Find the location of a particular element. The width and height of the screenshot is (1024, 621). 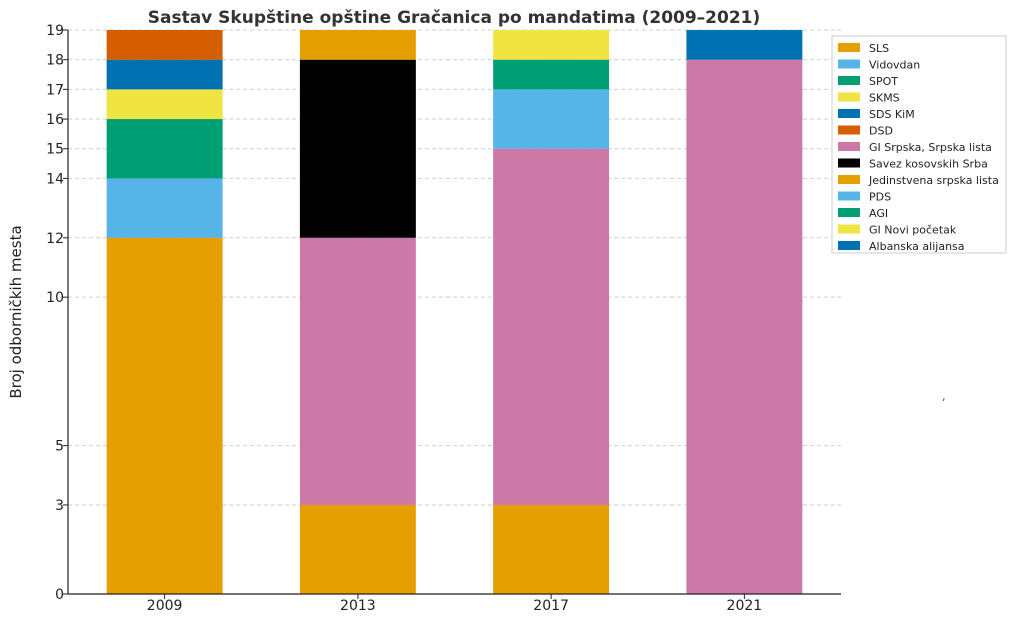

x-tick-label: 2021 is located at coordinates (745, 606).